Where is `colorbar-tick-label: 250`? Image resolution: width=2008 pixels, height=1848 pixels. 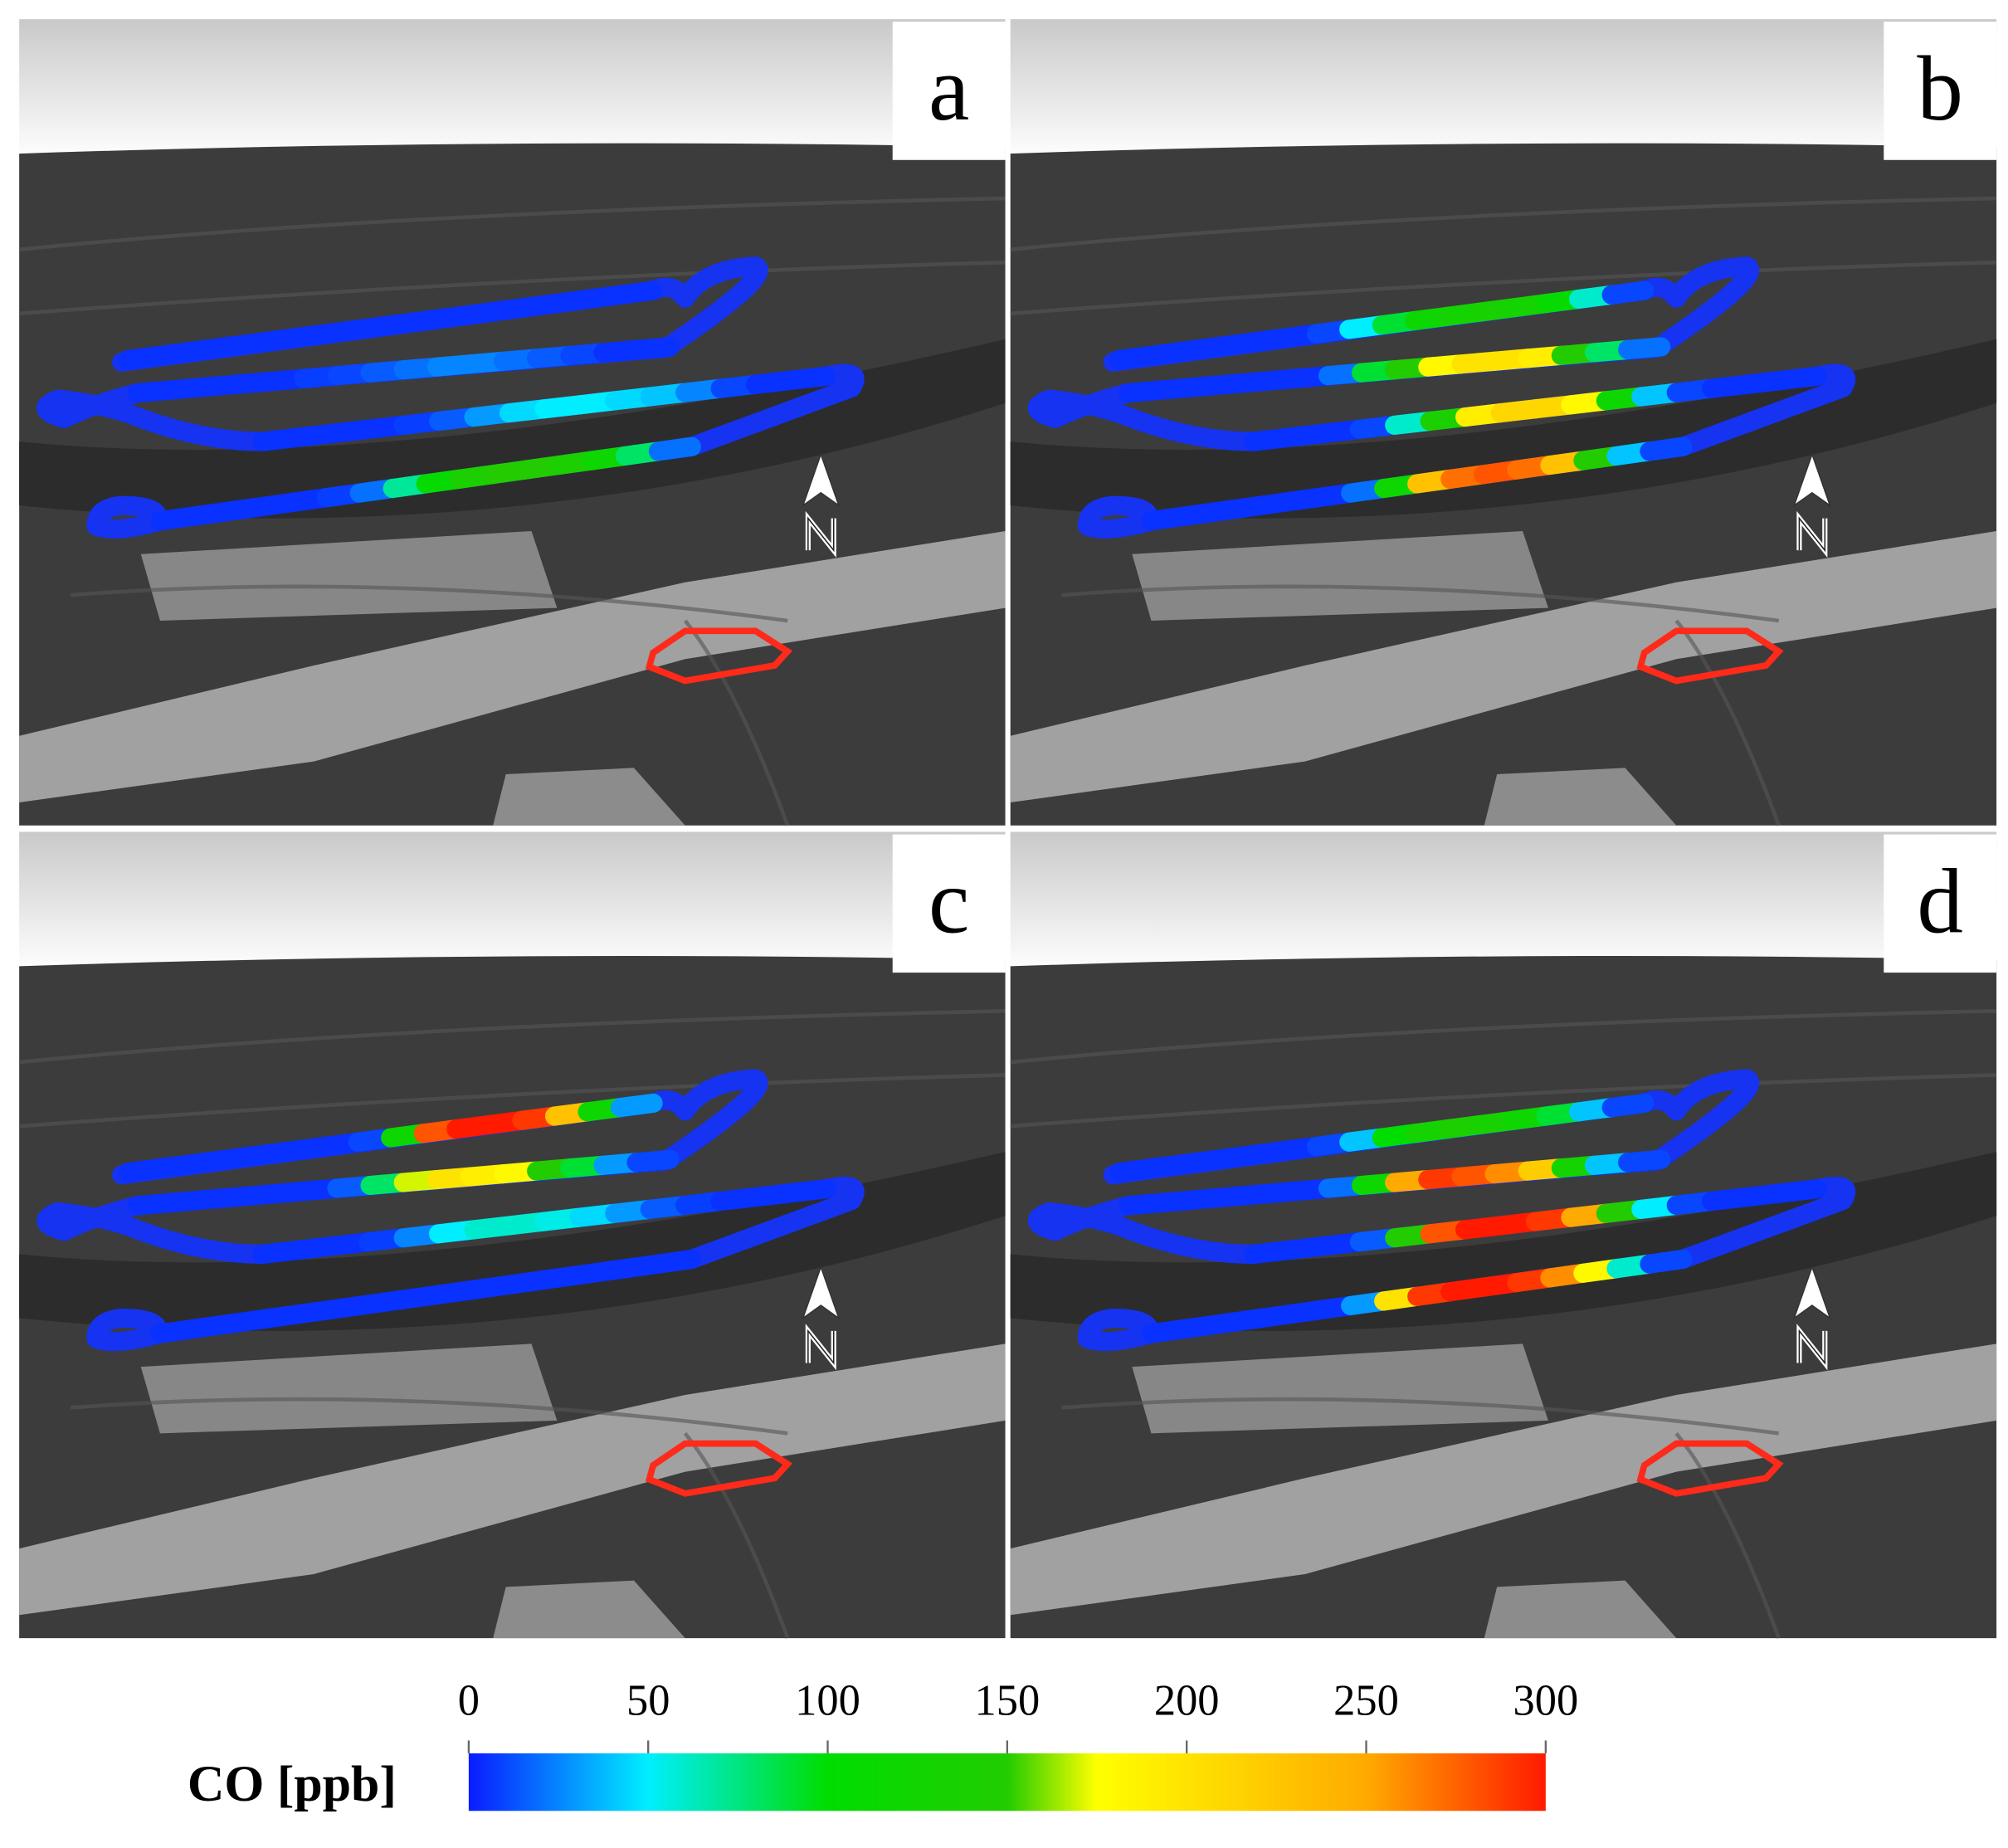 colorbar-tick-label: 250 is located at coordinates (1366, 1700).